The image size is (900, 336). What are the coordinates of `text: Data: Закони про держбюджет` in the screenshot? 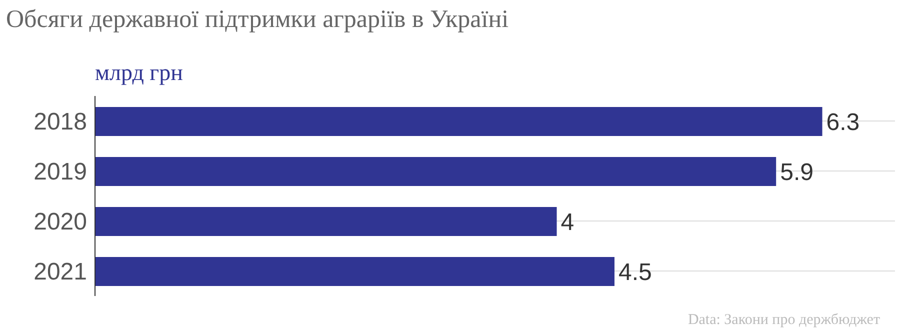 It's located at (784, 320).